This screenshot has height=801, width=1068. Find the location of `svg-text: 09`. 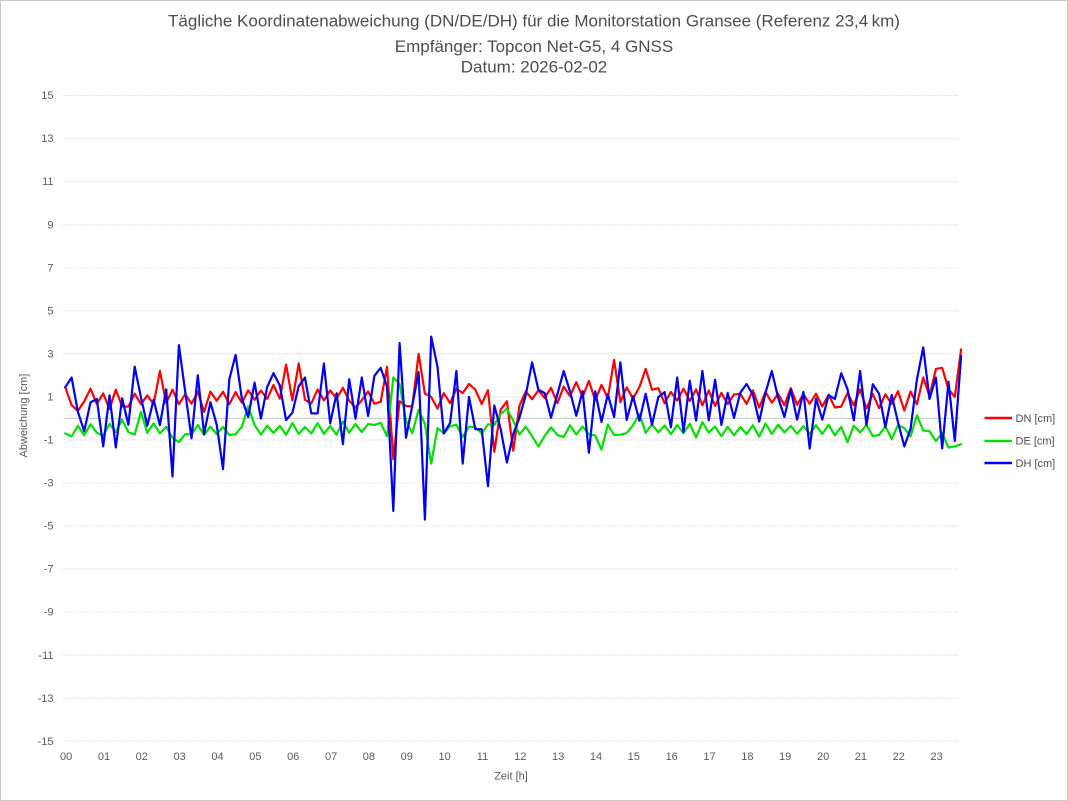

svg-text: 09 is located at coordinates (407, 757).